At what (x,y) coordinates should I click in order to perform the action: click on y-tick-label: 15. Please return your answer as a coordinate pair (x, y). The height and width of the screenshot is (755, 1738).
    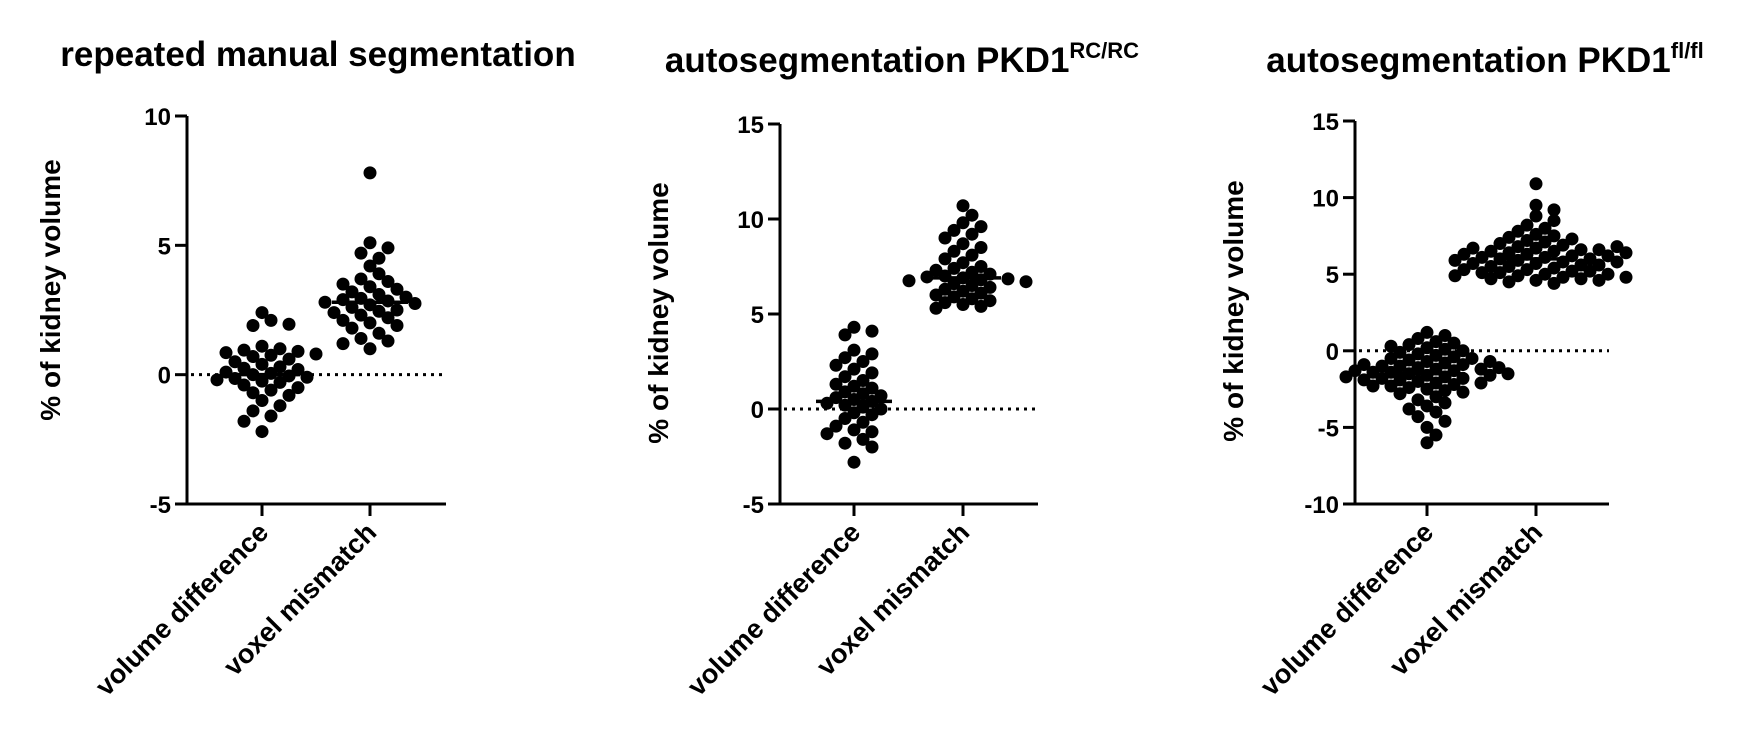
    Looking at the image, I should click on (1325, 122).